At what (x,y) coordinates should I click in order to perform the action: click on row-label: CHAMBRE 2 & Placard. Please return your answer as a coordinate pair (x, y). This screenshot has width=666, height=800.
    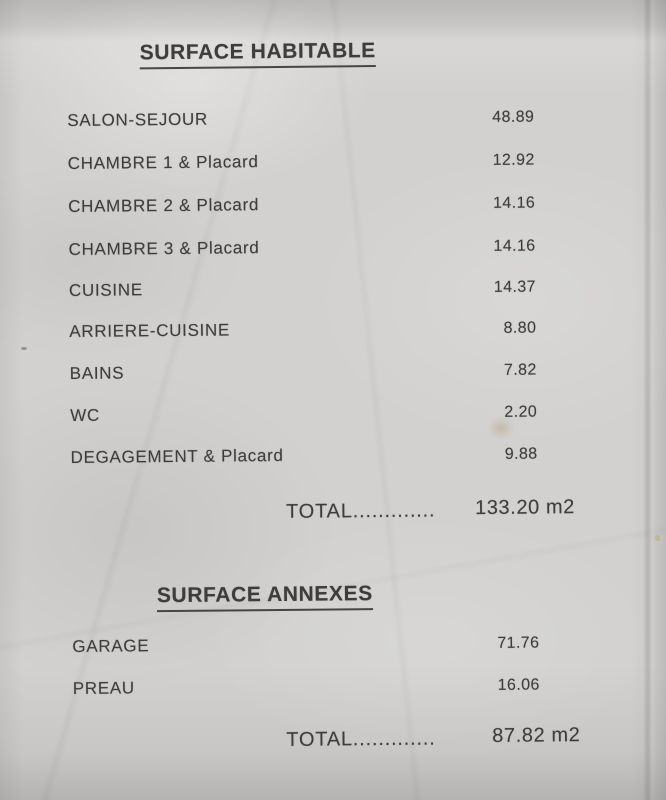
    Looking at the image, I should click on (164, 206).